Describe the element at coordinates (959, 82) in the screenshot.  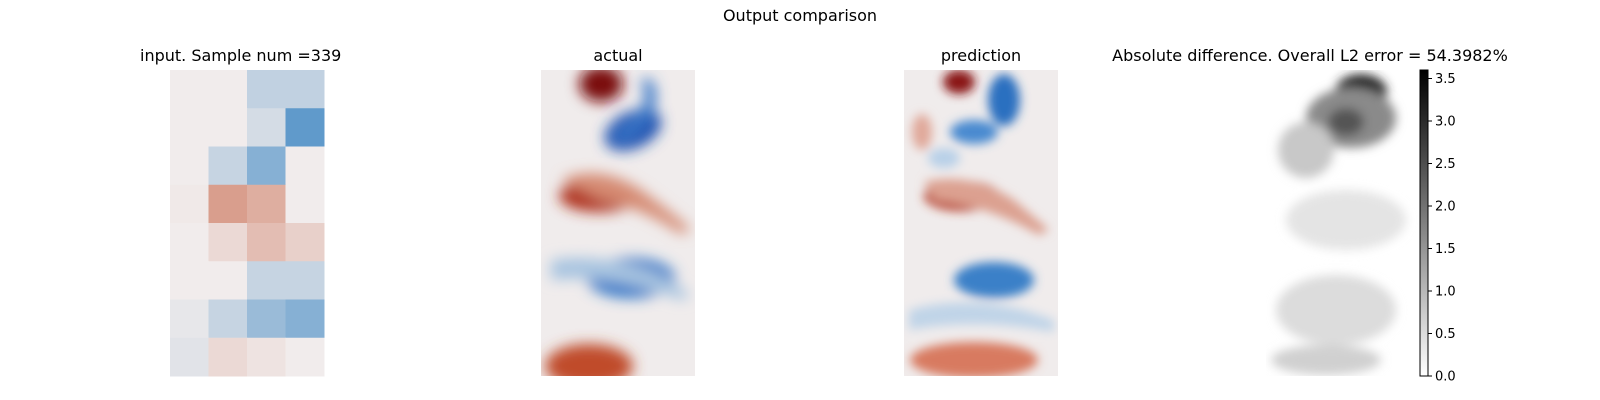
I see `prediction-red-vortex-top` at that location.